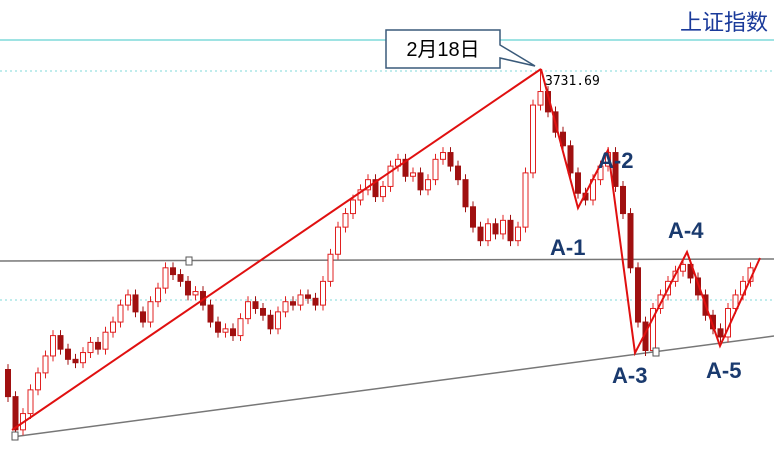 The height and width of the screenshot is (459, 774). Describe the element at coordinates (686, 230) in the screenshot. I see `wave-label: A-4` at that location.